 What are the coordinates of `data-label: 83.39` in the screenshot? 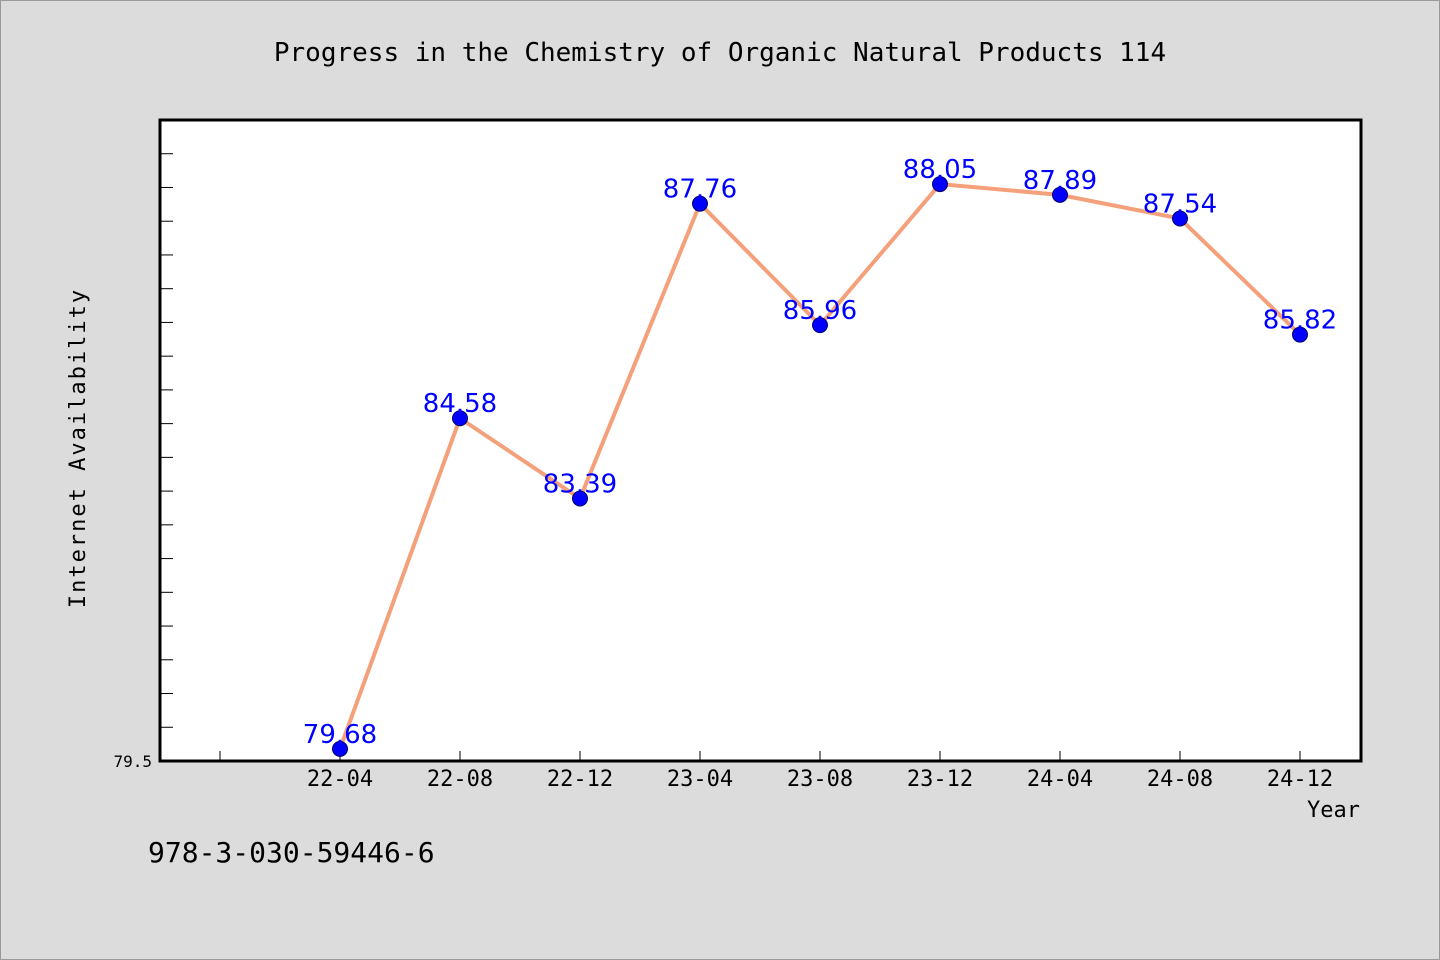 It's located at (580, 485).